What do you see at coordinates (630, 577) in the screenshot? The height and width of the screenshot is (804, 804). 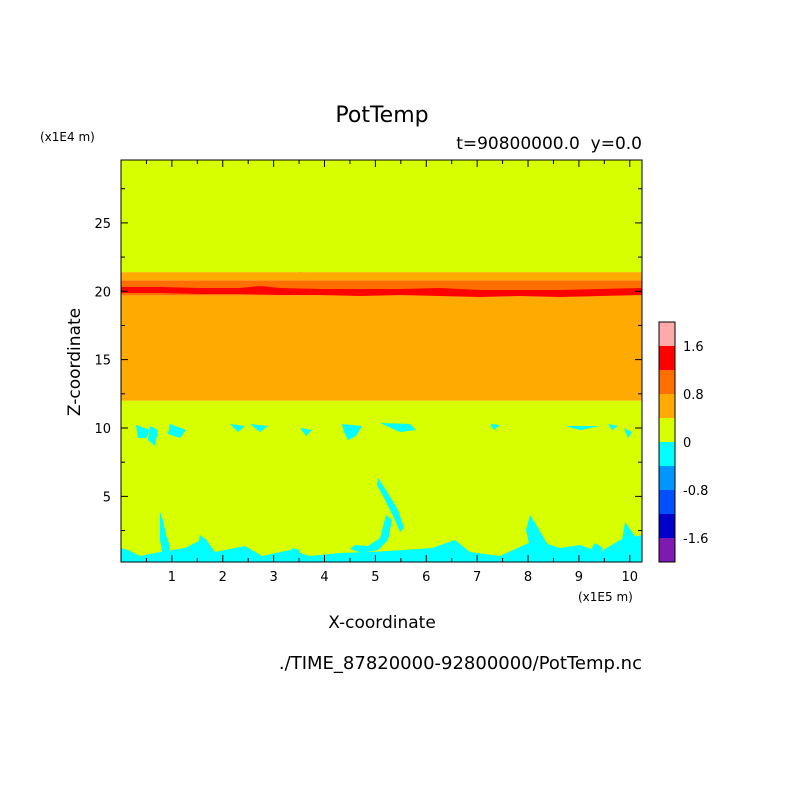 I see `x-tick-label: 10` at bounding box center [630, 577].